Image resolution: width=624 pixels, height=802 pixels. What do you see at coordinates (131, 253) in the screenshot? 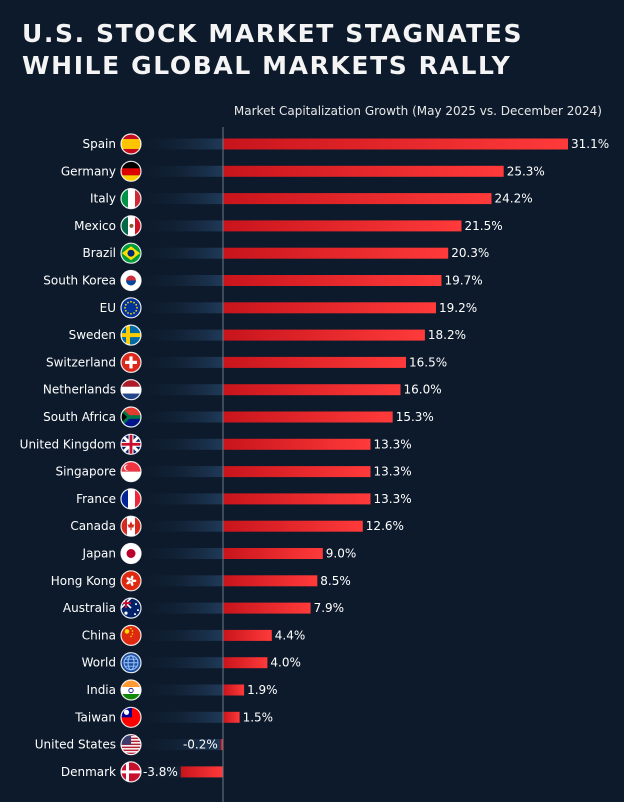
I see `flag-brazil-icon` at bounding box center [131, 253].